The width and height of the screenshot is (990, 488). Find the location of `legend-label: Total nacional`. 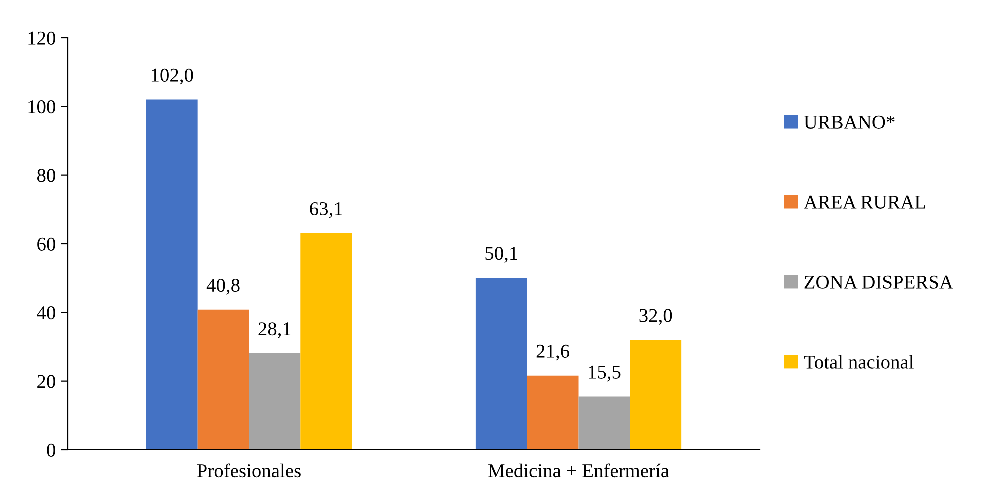

legend-label: Total nacional is located at coordinates (859, 362).